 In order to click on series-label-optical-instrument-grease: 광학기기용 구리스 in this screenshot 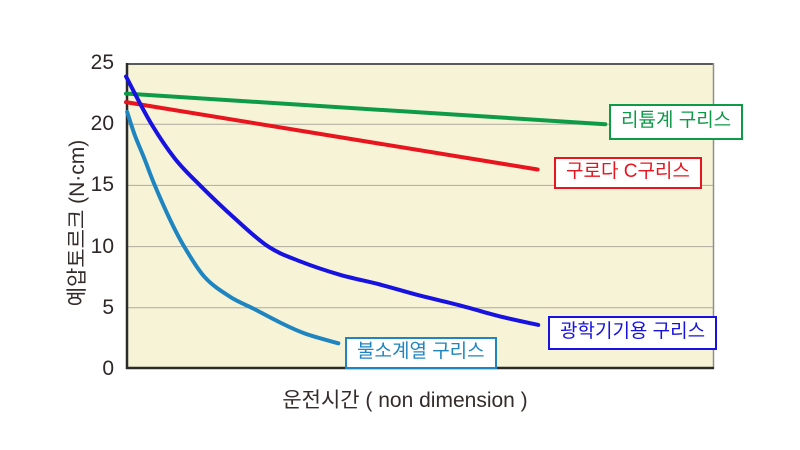, I will do `click(633, 333)`.